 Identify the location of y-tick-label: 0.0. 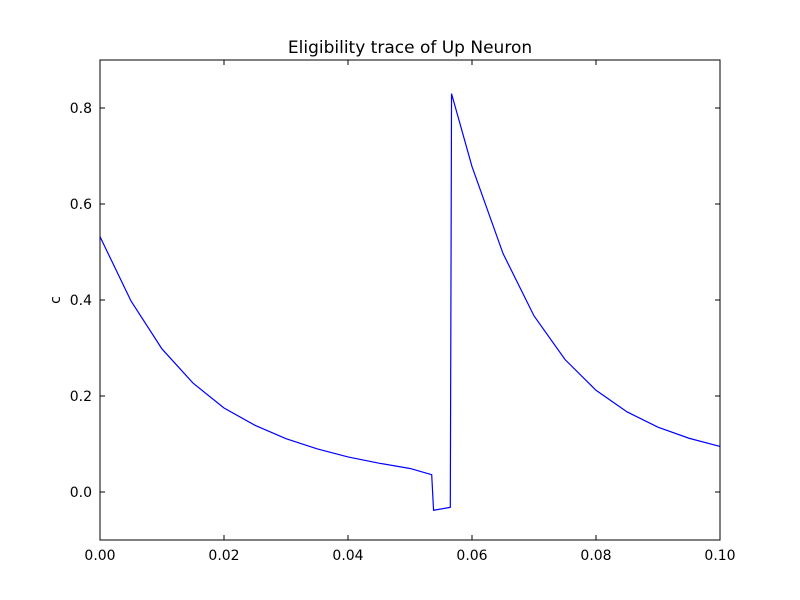
(81, 493).